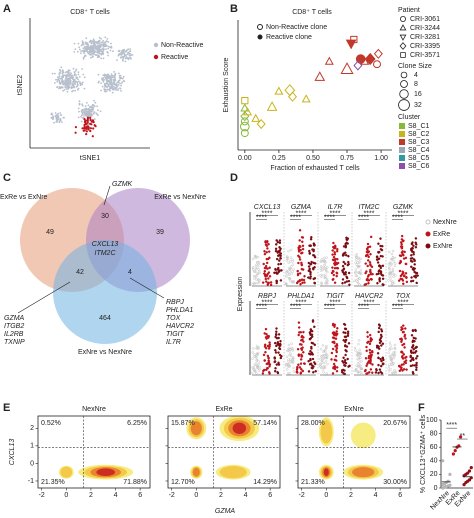  I want to click on x-tick-label: 2, so click(221, 495).